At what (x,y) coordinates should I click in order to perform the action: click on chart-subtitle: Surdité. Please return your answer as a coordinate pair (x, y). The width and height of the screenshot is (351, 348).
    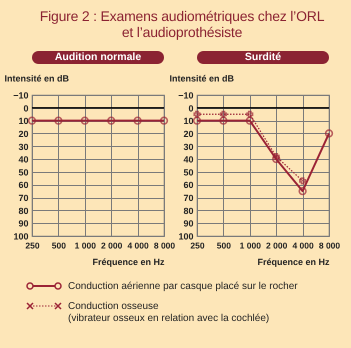
    Looking at the image, I should click on (263, 57).